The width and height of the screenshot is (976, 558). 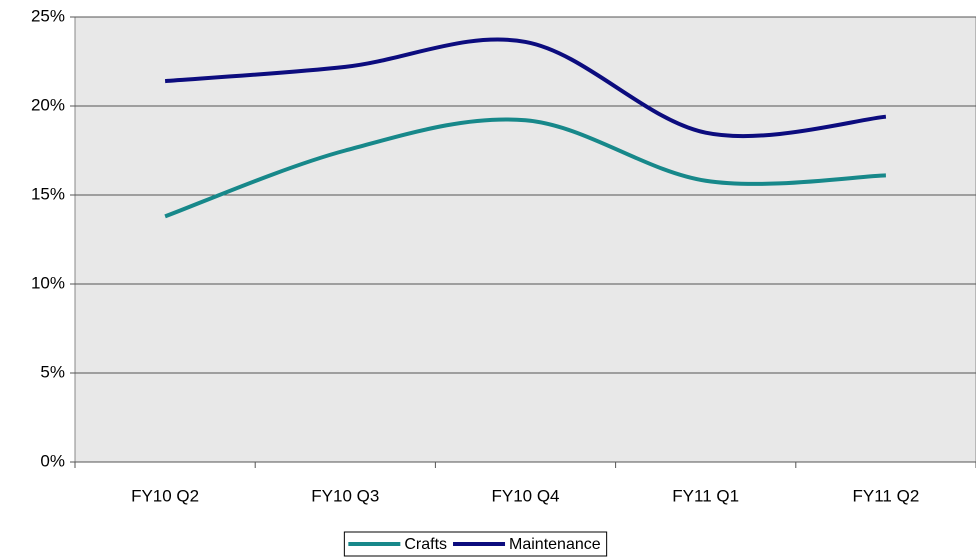 What do you see at coordinates (48, 282) in the screenshot?
I see `y-tick-label: 10%` at bounding box center [48, 282].